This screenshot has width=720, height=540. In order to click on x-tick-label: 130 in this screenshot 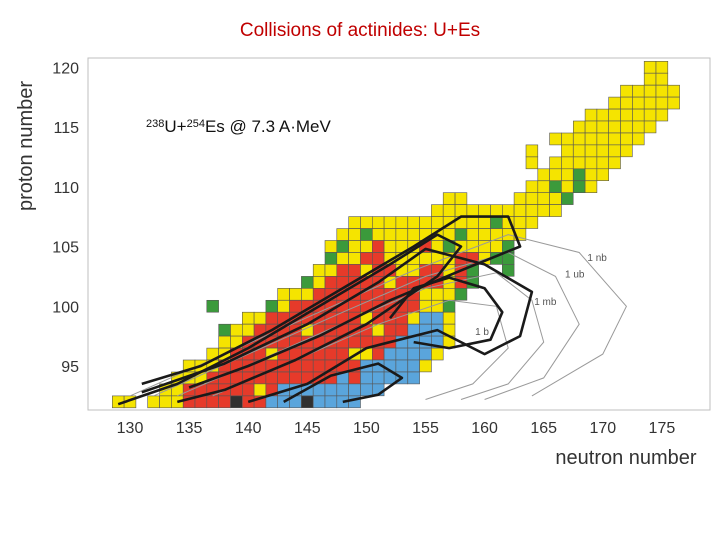, I will do `click(130, 428)`.